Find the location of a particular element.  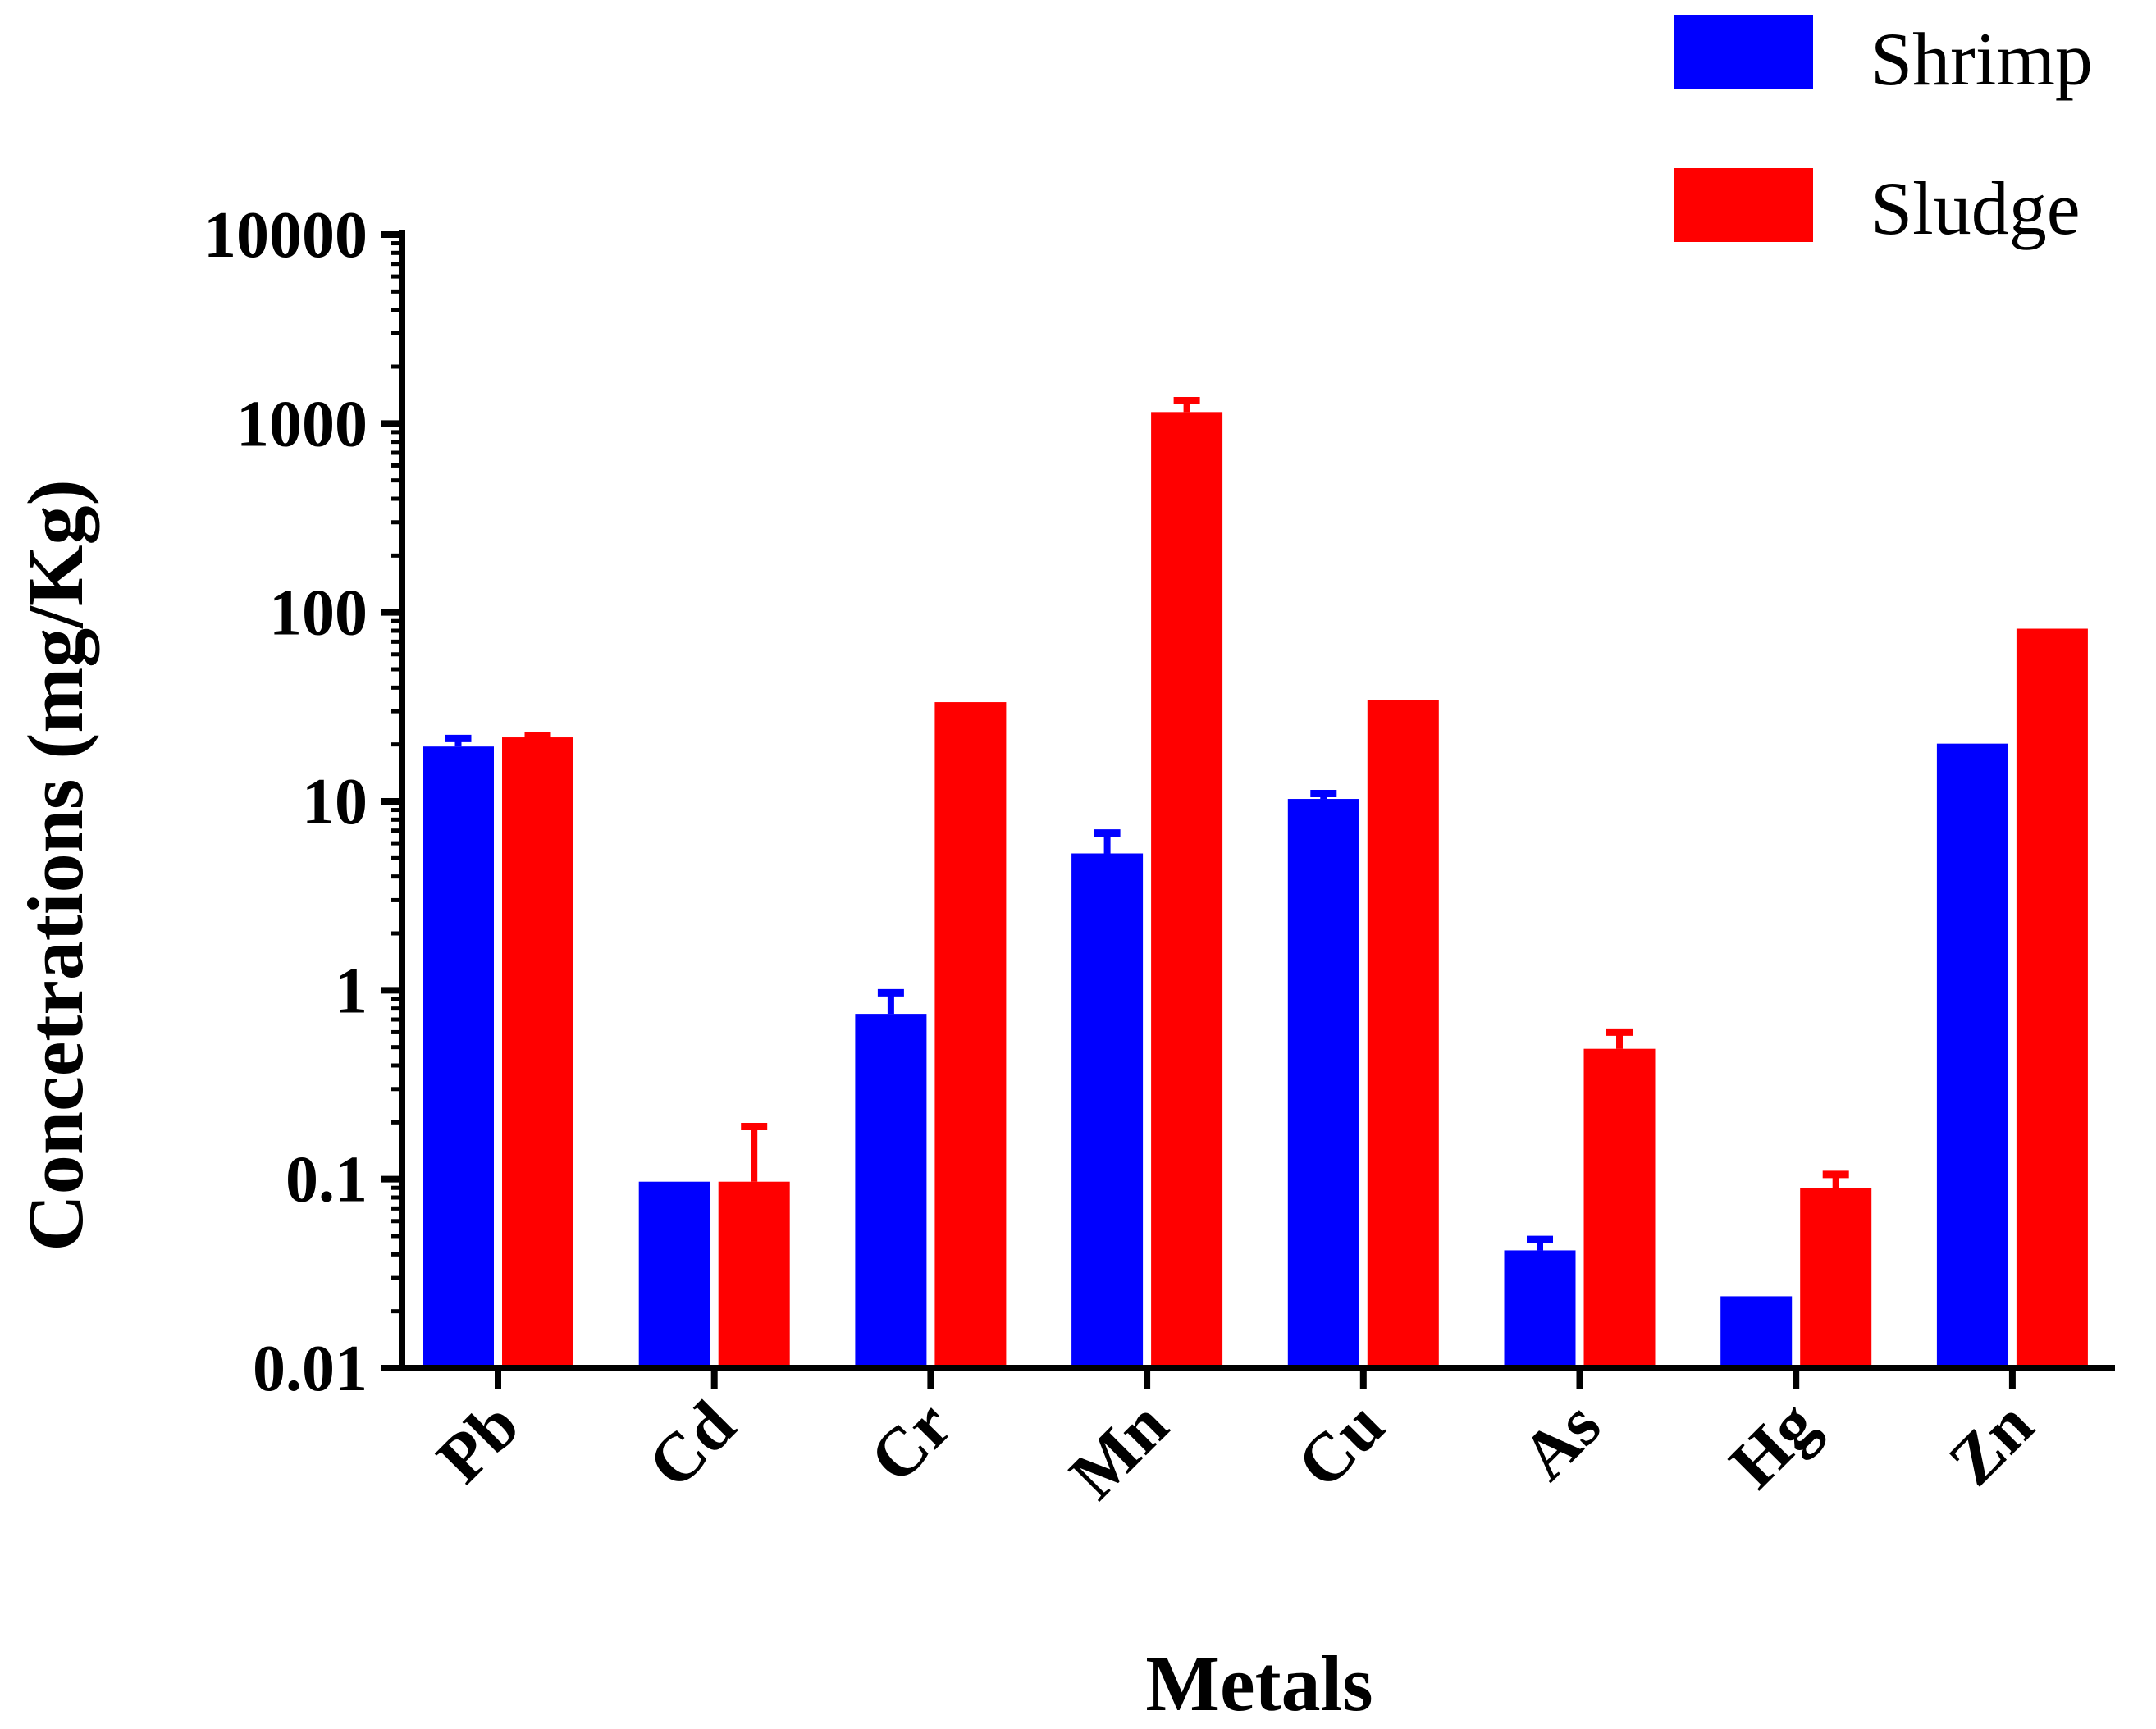

bar-shrimp-hg is located at coordinates (1757, 1332).